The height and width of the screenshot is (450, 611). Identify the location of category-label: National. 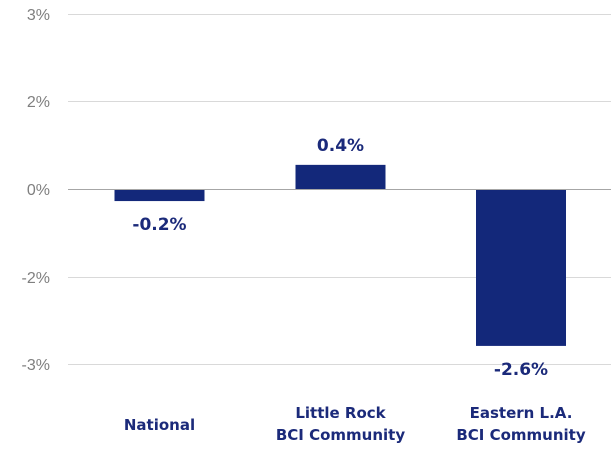
(159, 425).